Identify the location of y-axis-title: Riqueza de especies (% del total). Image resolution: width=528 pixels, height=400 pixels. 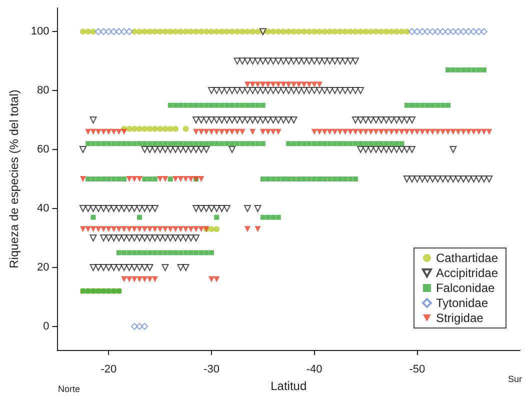
(14, 179).